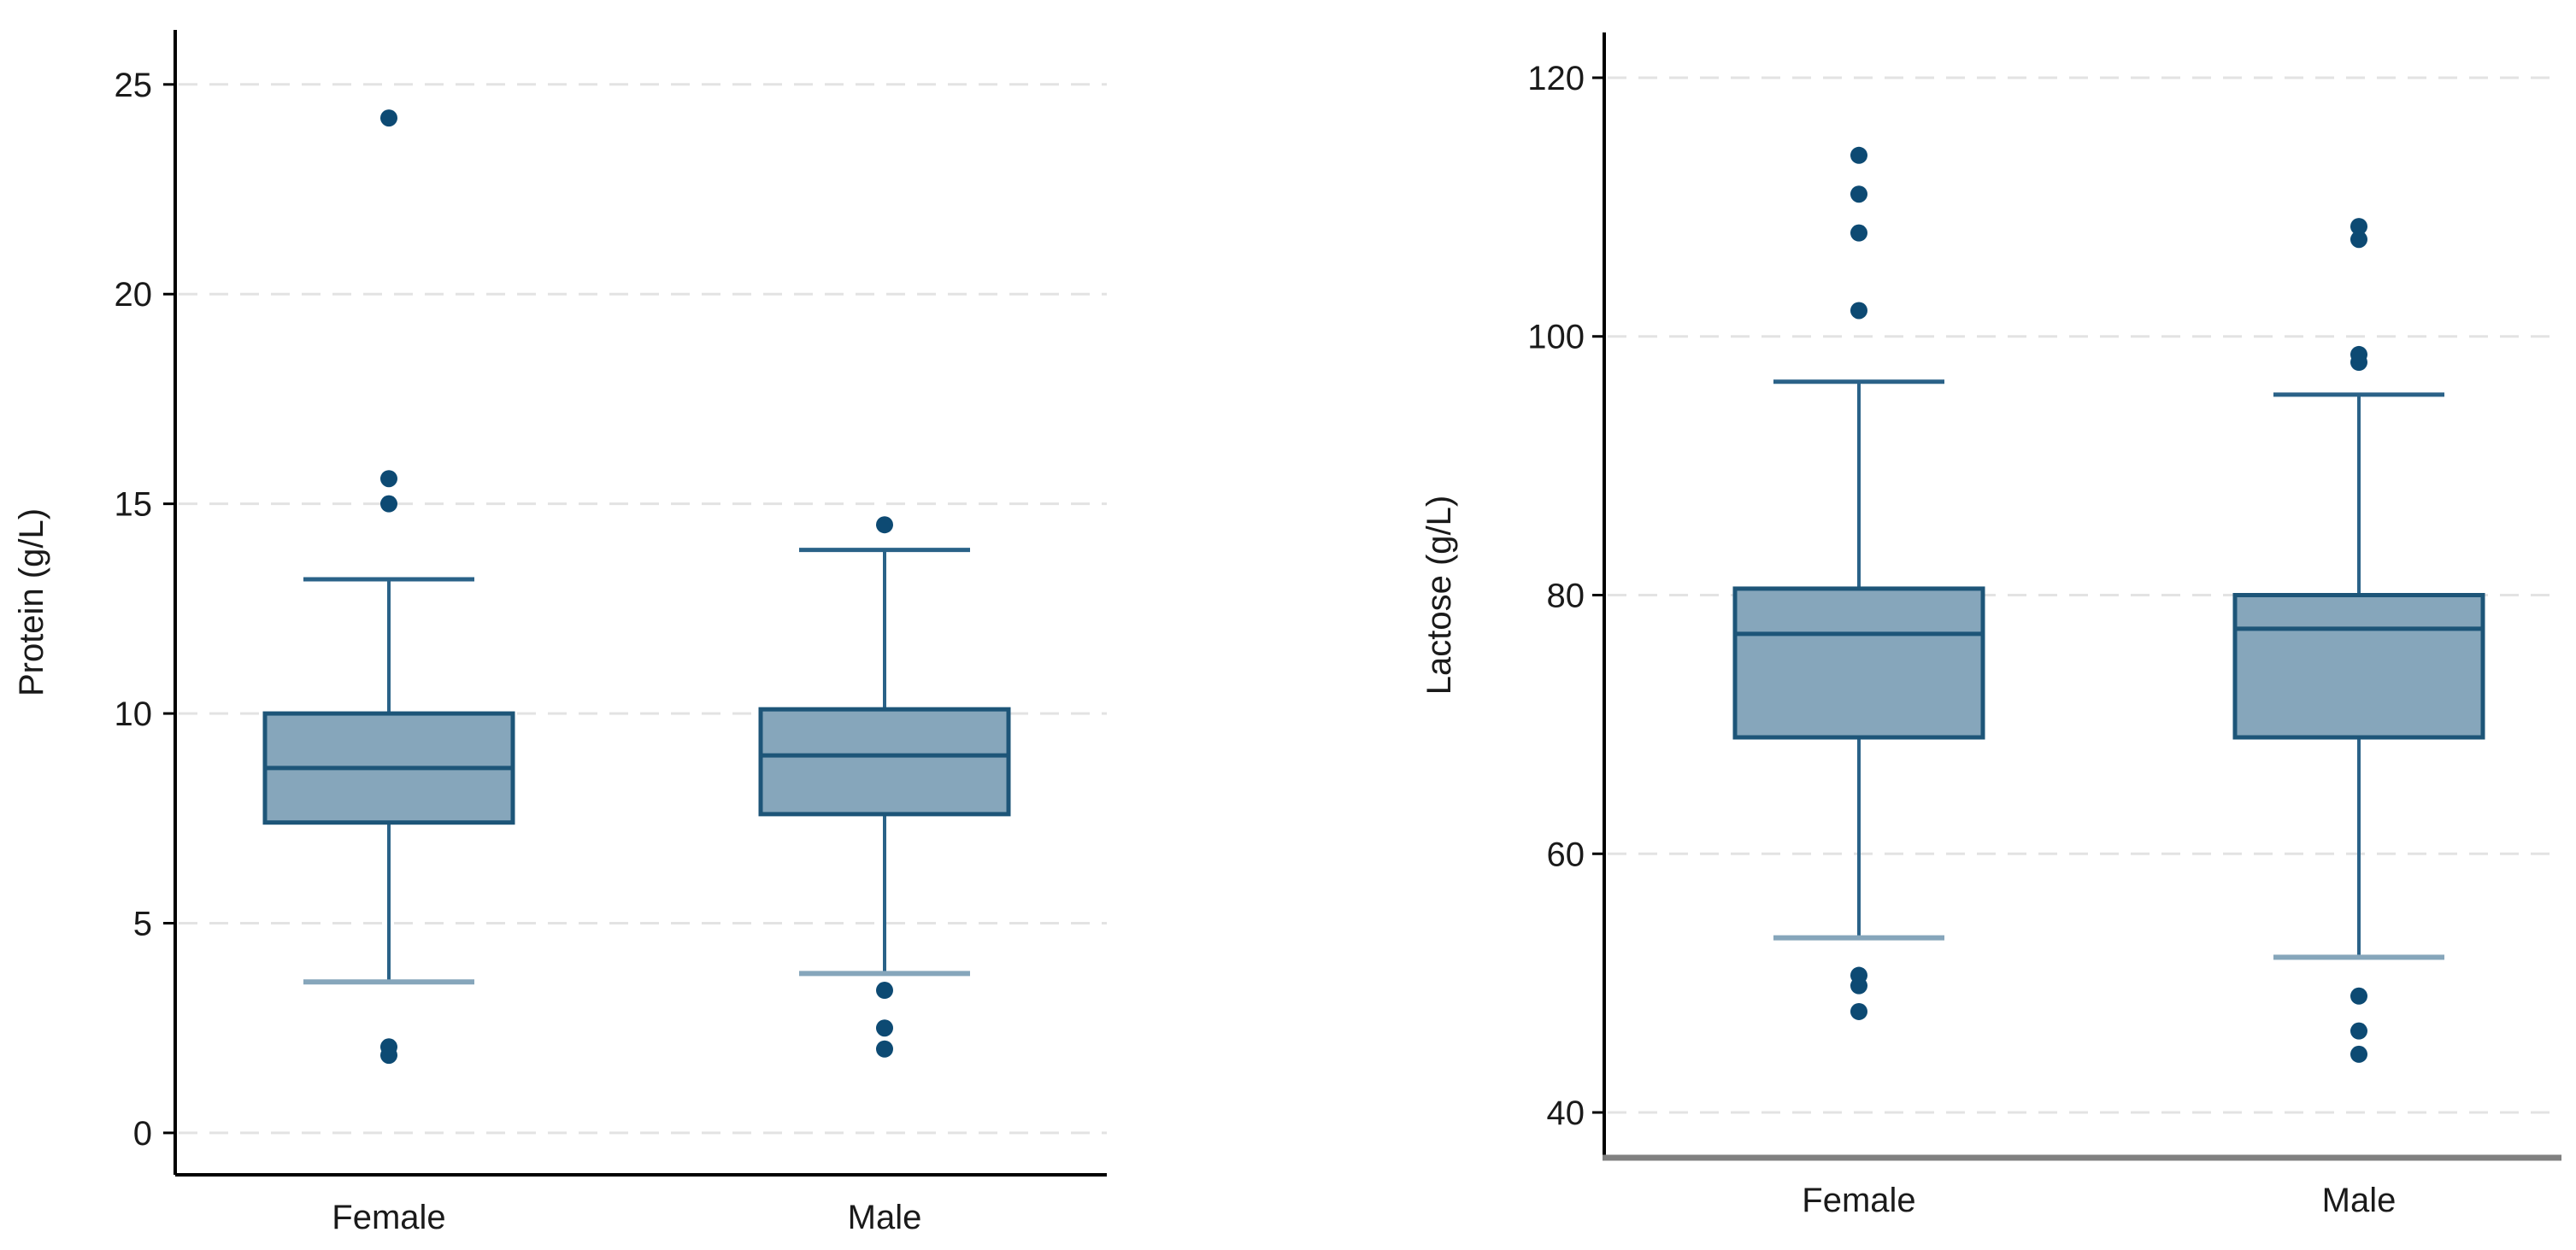 This screenshot has height=1250, width=2576. Describe the element at coordinates (1439, 595) in the screenshot. I see `y-axis-label: Lactose (g/L)` at that location.